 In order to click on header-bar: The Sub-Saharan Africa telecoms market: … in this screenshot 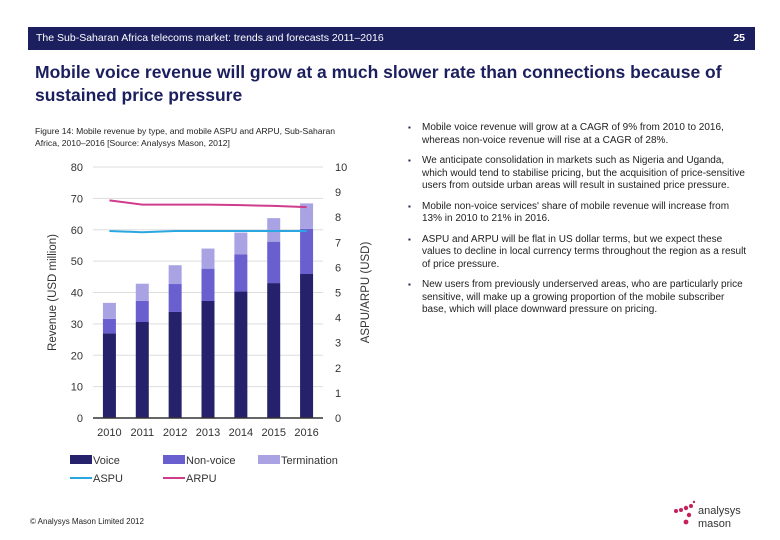, I will do `click(391, 38)`.